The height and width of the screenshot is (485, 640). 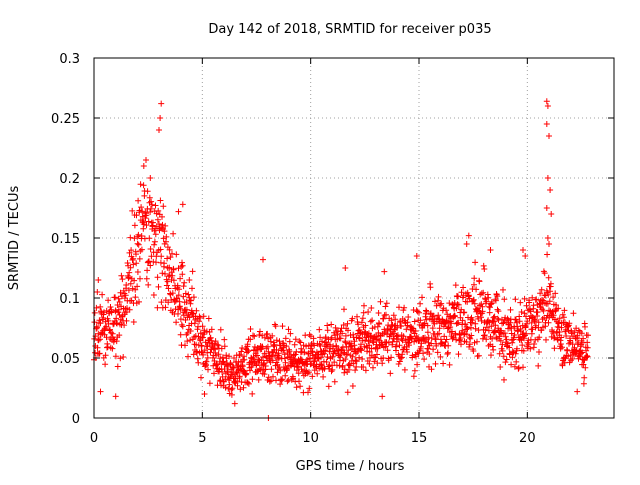 I want to click on x-tick-label: 5, so click(x=202, y=438).